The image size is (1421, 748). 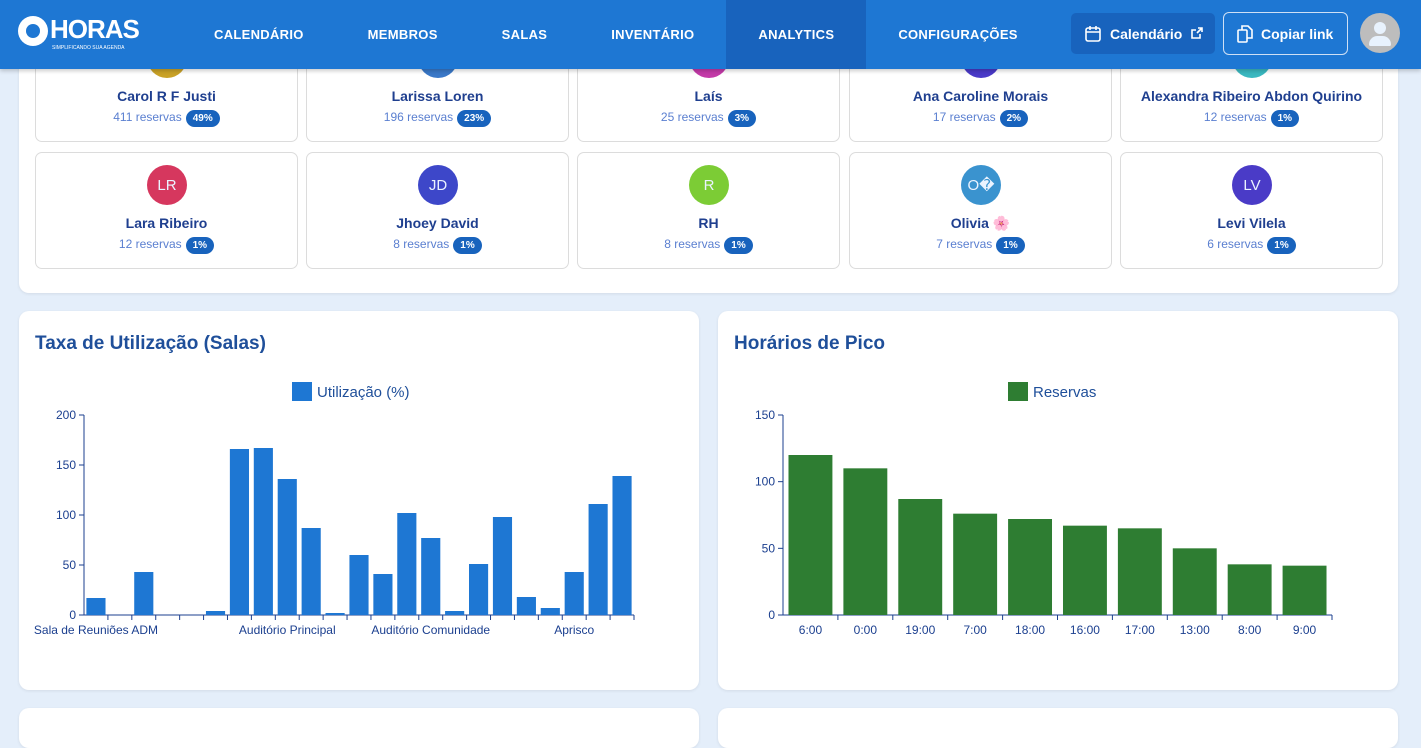 What do you see at coordinates (958, 34) in the screenshot?
I see `nav-configurações: CONFIGURAÇÕES` at bounding box center [958, 34].